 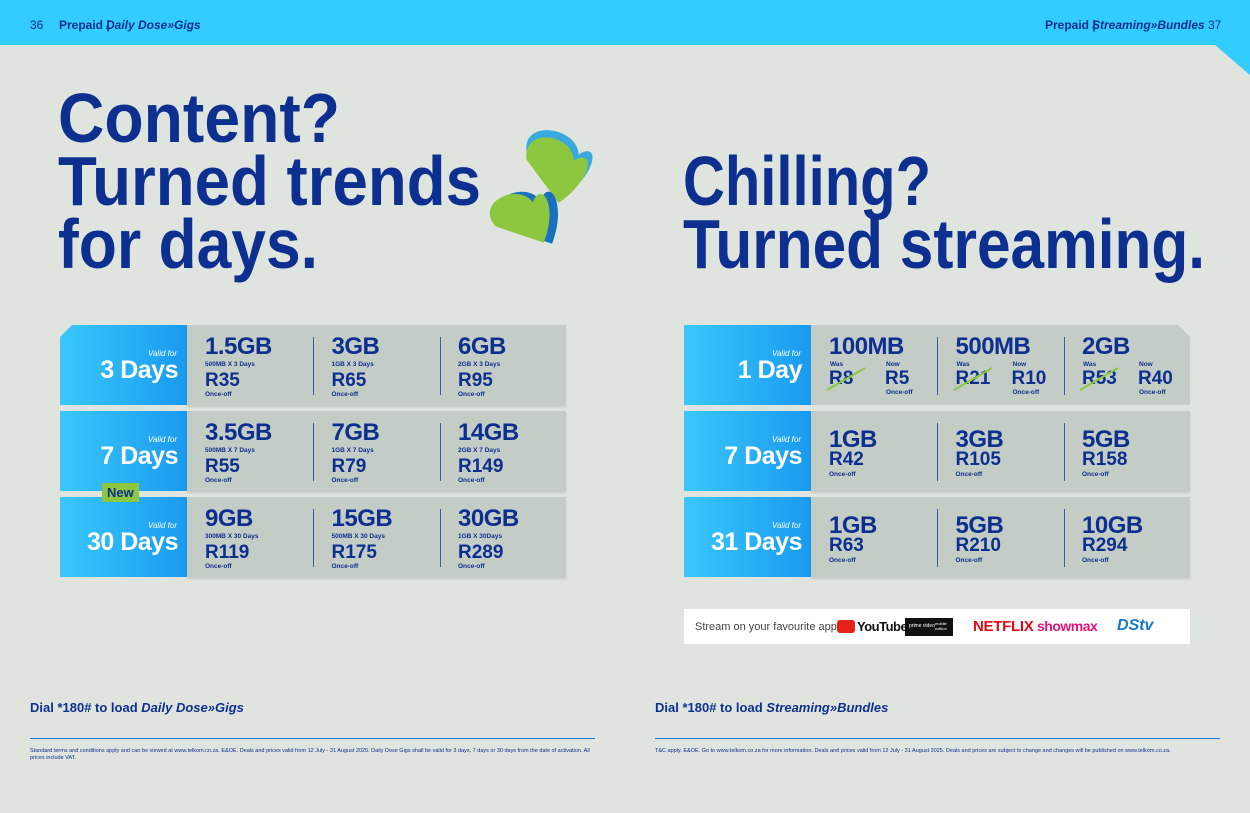 I want to click on duration: 30 Days, so click(x=132, y=542).